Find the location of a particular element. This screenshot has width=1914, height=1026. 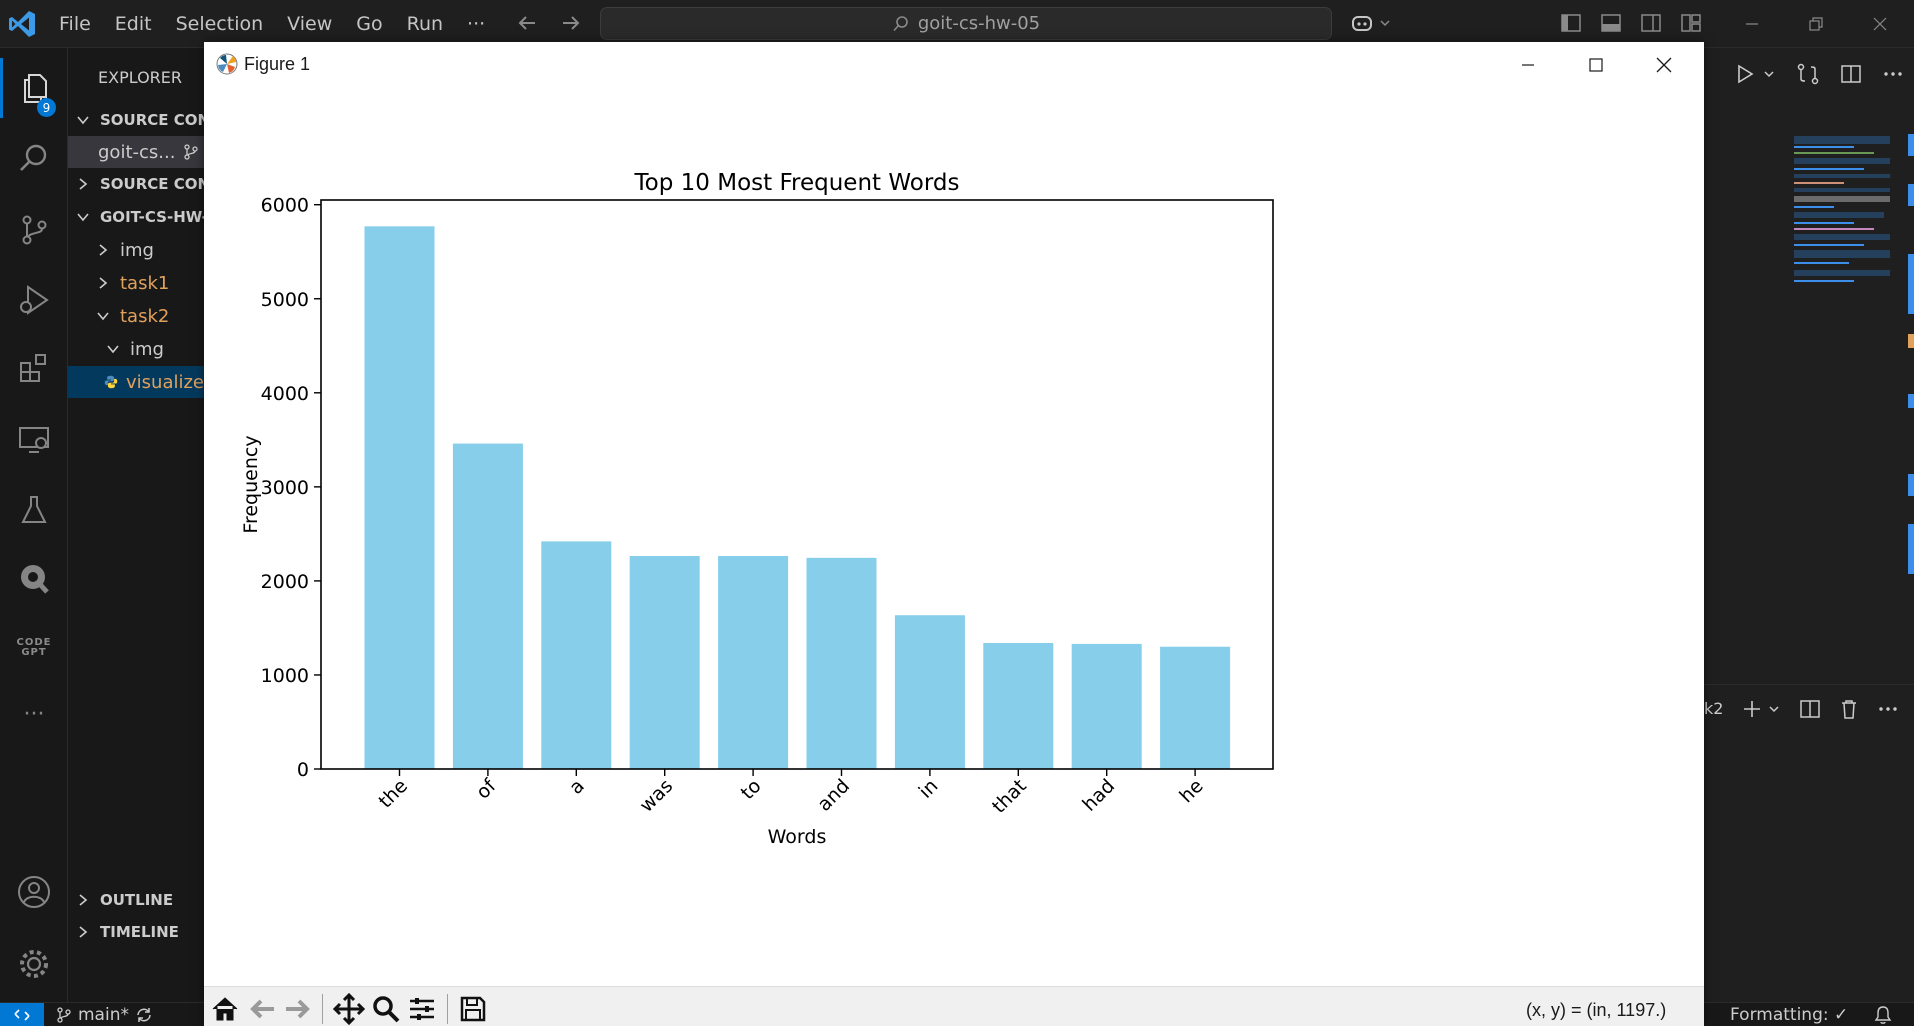

section-source-control-1: SOURCE CONT is located at coordinates (136, 120).